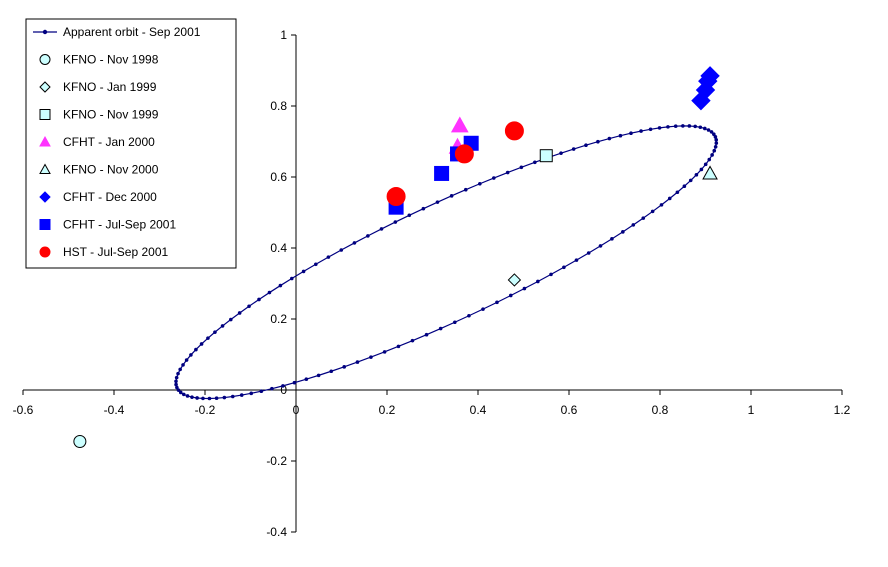 The image size is (888, 567). Describe the element at coordinates (569, 410) in the screenshot. I see `x-tick-label: 0.6` at that location.